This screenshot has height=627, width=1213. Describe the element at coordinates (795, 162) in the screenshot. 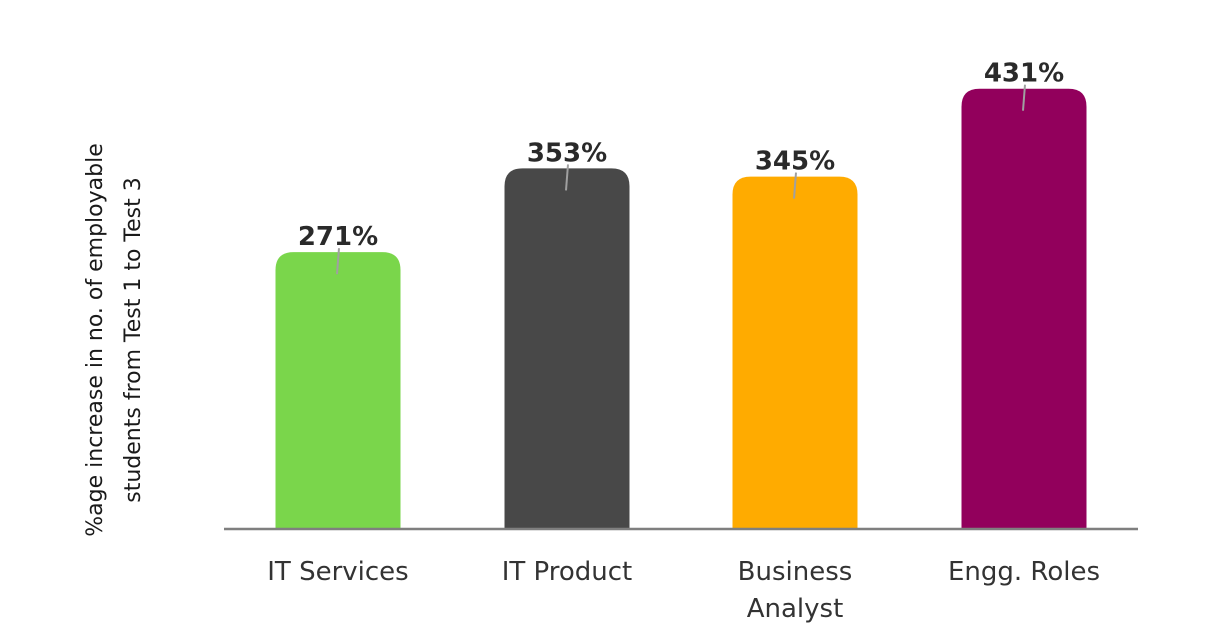

I see `data-label-business-analyst: 345%` at that location.